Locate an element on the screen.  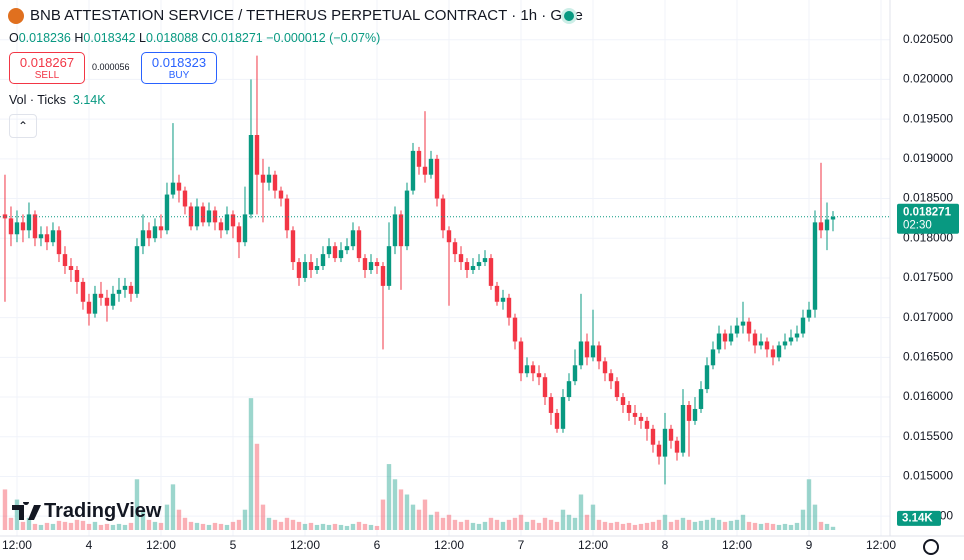
buy-price: 0.018323 is located at coordinates (179, 62).